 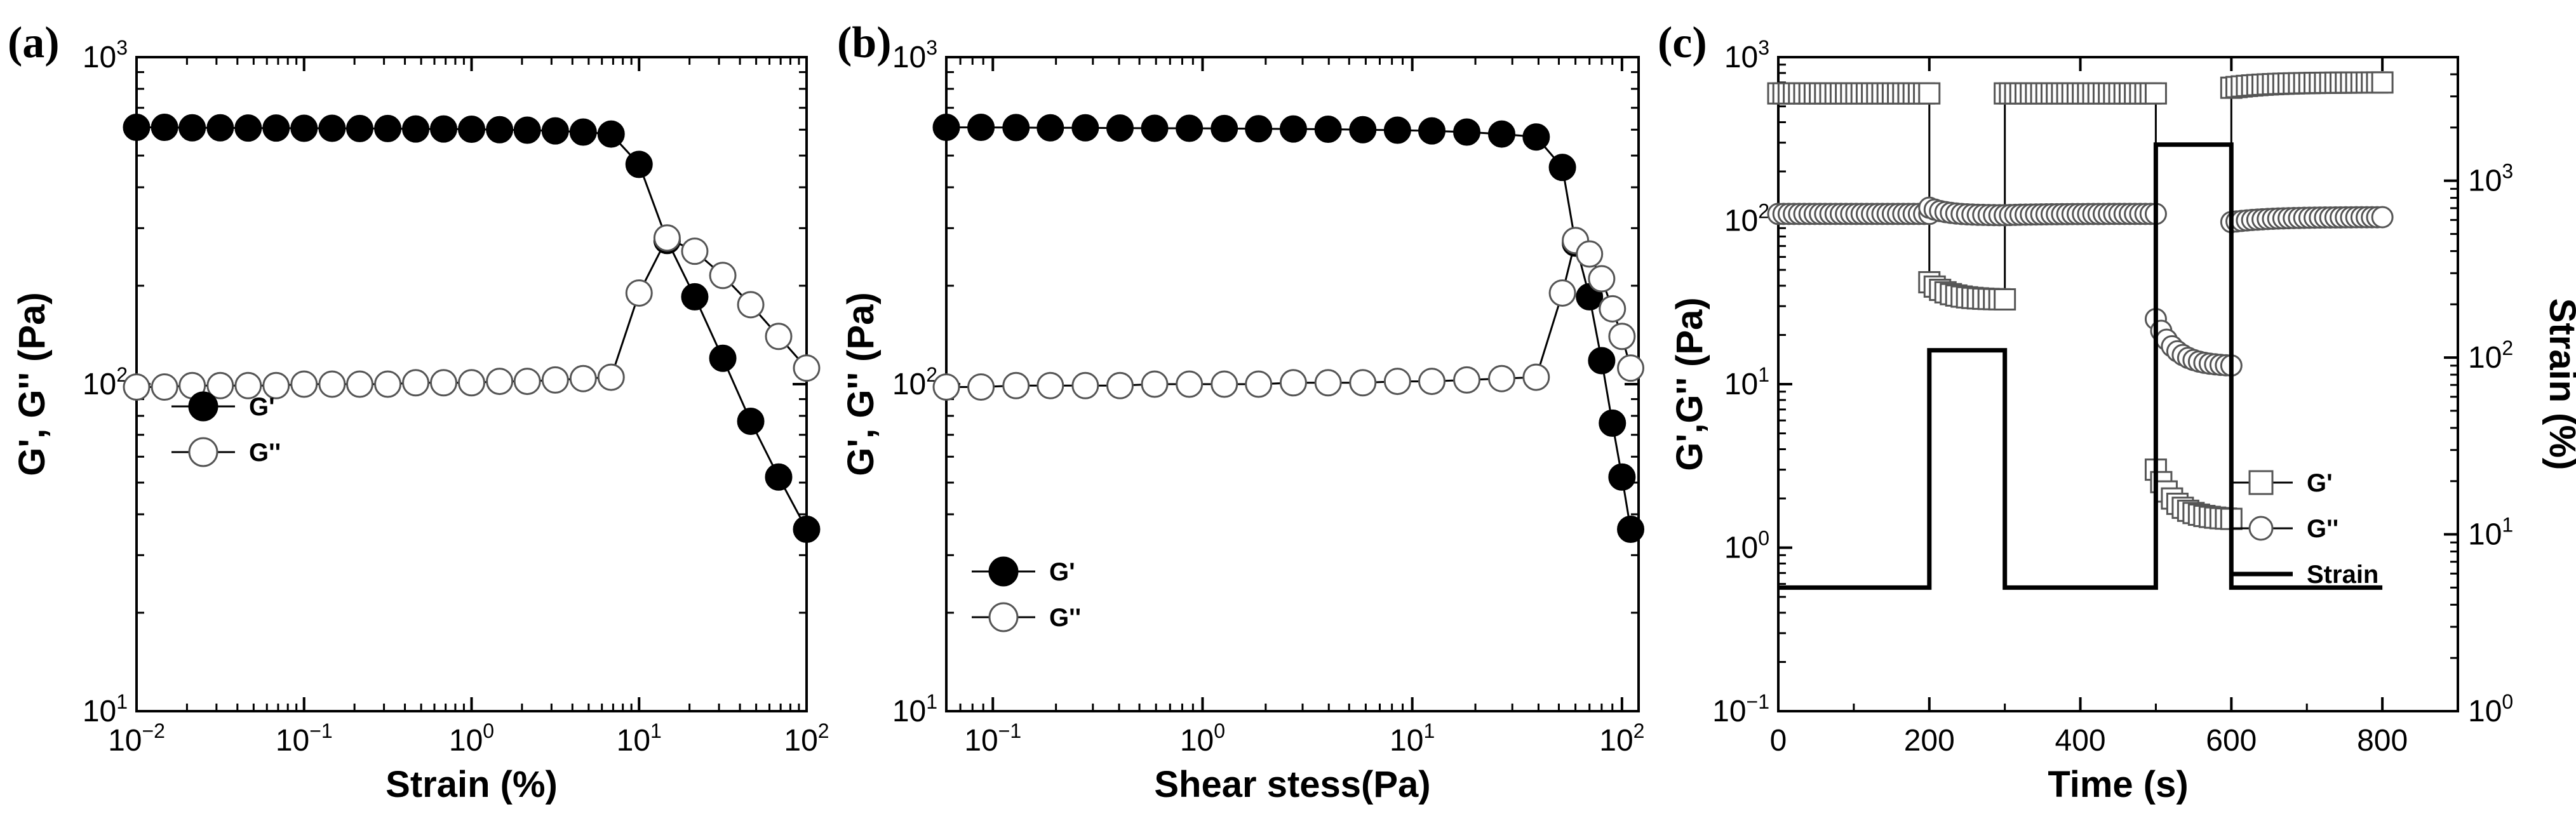 I want to click on panel-label: (c), so click(x=1682, y=43).